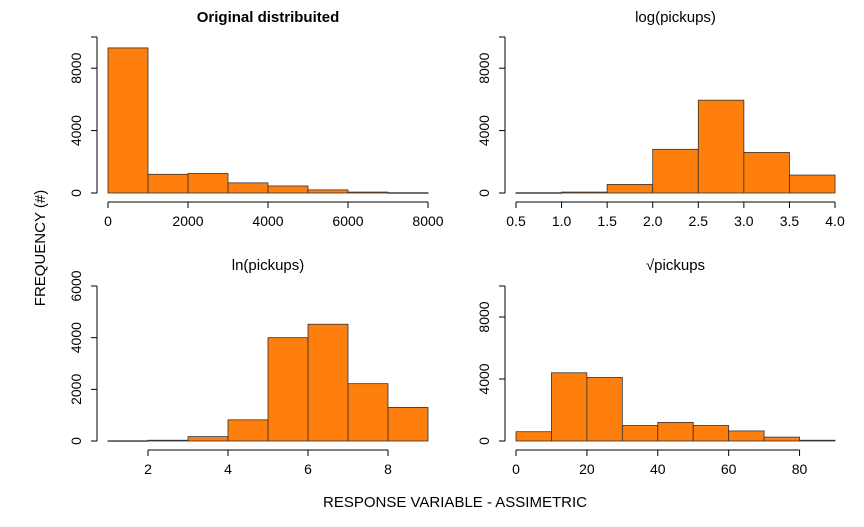 Image resolution: width=864 pixels, height=527 pixels. What do you see at coordinates (148, 469) in the screenshot?
I see `x-tick-label: 2` at bounding box center [148, 469].